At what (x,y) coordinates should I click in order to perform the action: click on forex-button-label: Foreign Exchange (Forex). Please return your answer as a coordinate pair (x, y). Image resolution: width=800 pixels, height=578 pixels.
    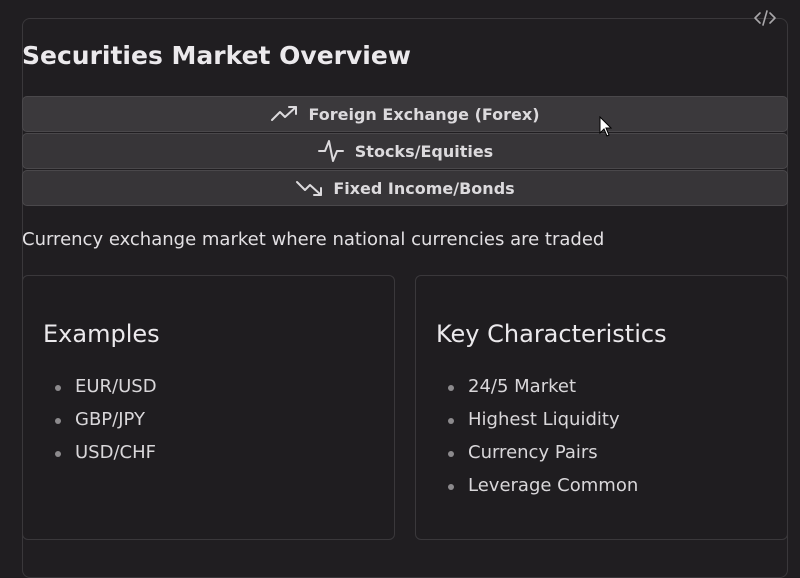
    Looking at the image, I should click on (424, 114).